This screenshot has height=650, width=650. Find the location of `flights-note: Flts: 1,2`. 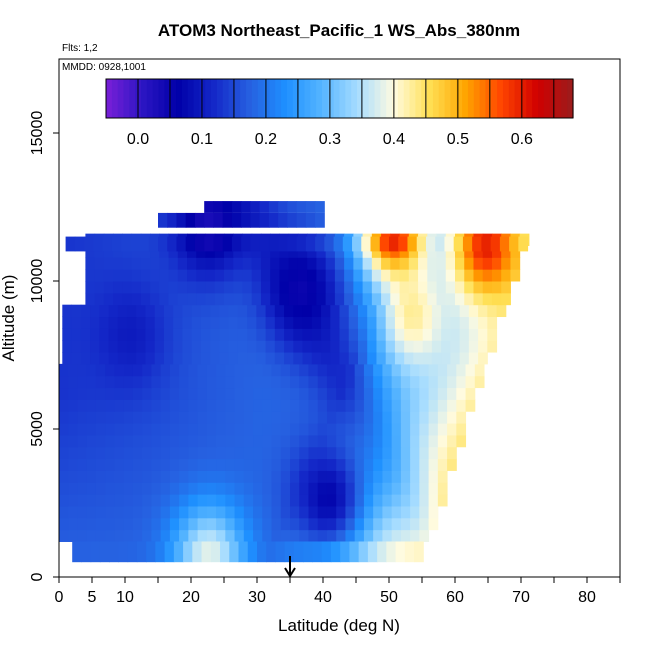

flights-note: Flts: 1,2 is located at coordinates (80, 48).